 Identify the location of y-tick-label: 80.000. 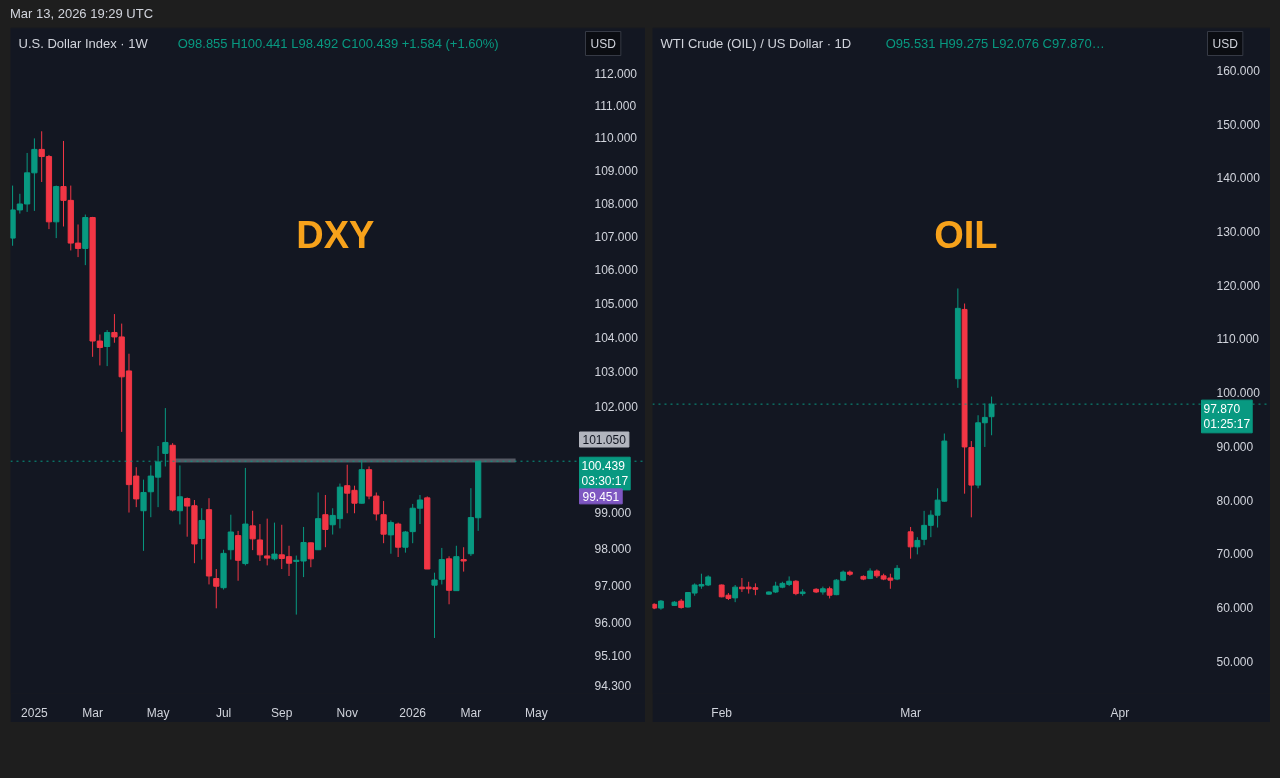
(1235, 500).